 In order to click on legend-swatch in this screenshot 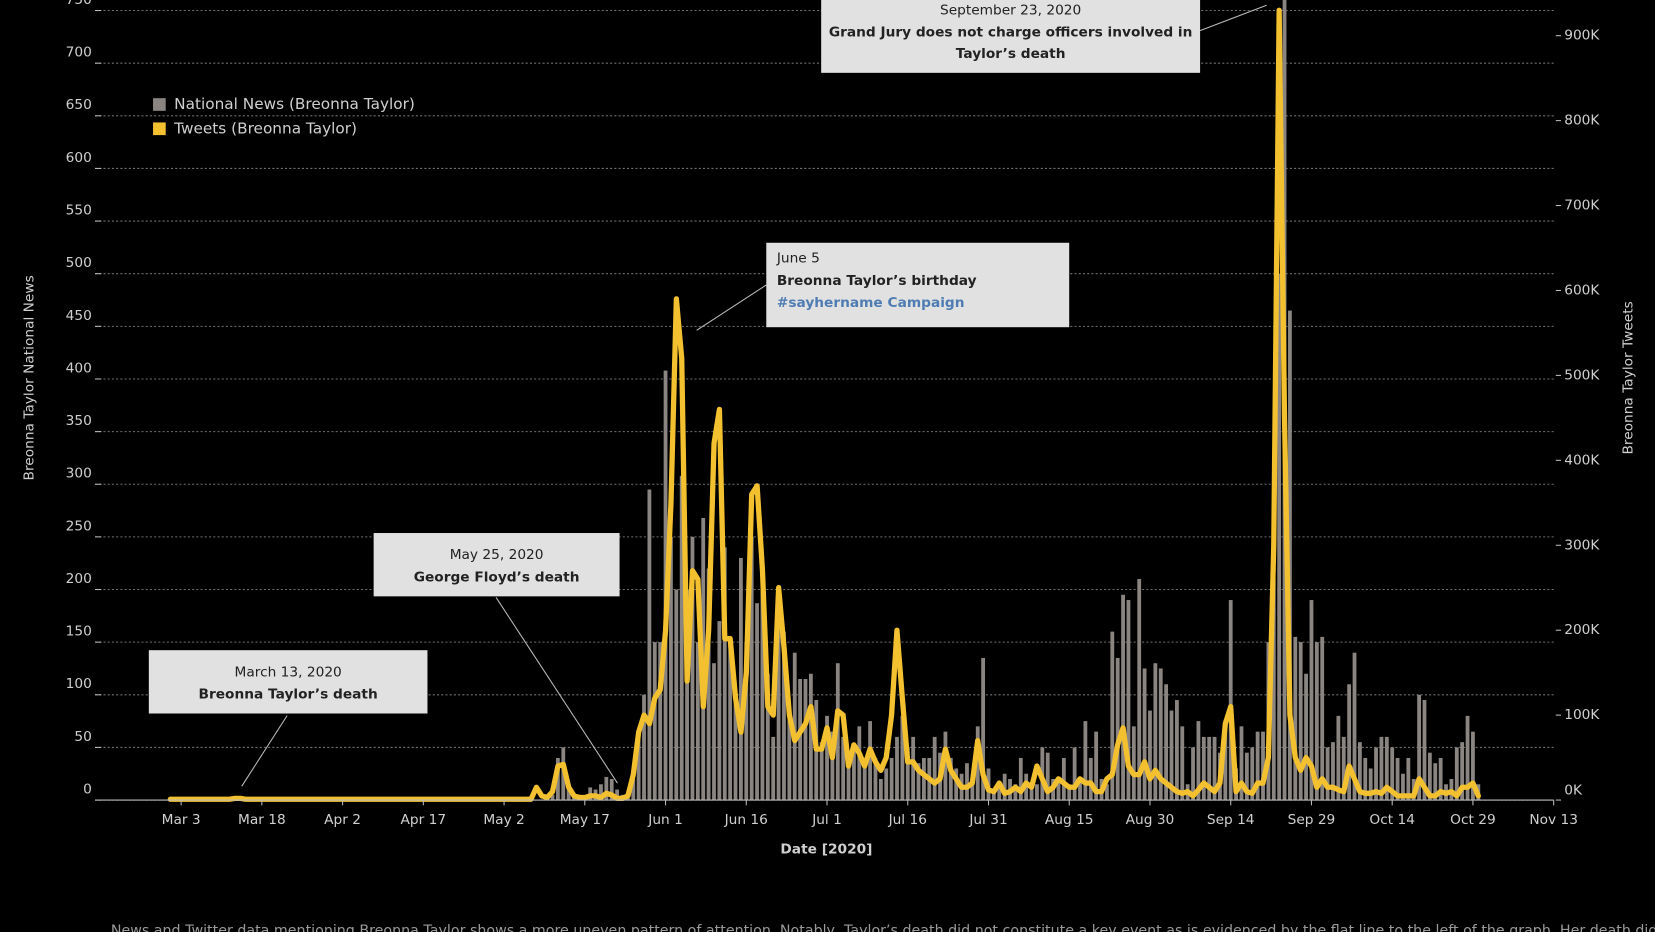, I will do `click(159, 129)`.